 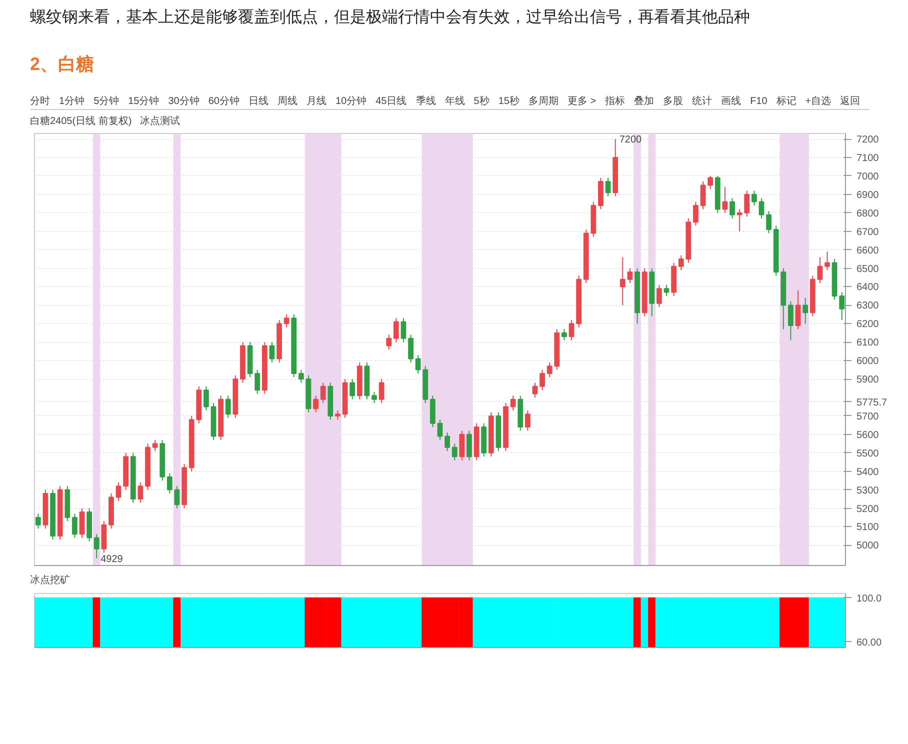 What do you see at coordinates (868, 510) in the screenshot?
I see `y-tick-label: 5200` at bounding box center [868, 510].